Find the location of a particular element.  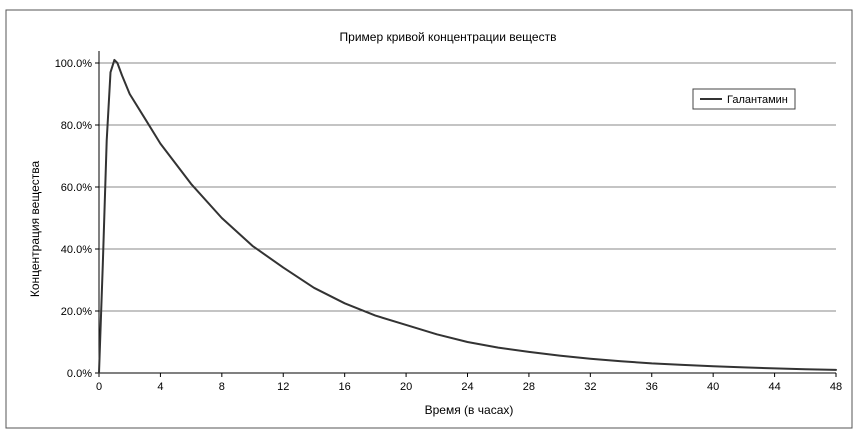

x-tick-label: 48 is located at coordinates (836, 387).